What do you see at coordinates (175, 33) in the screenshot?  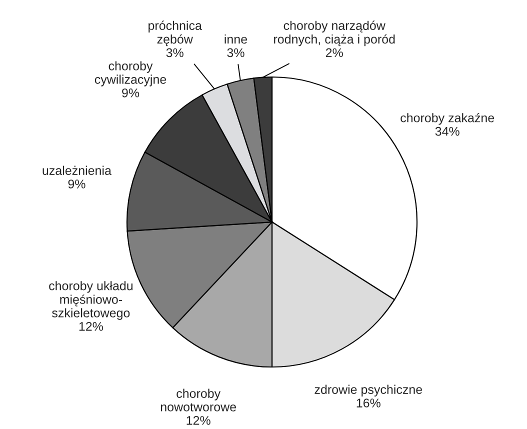 I see `slice-label: próchnica zębów` at bounding box center [175, 33].